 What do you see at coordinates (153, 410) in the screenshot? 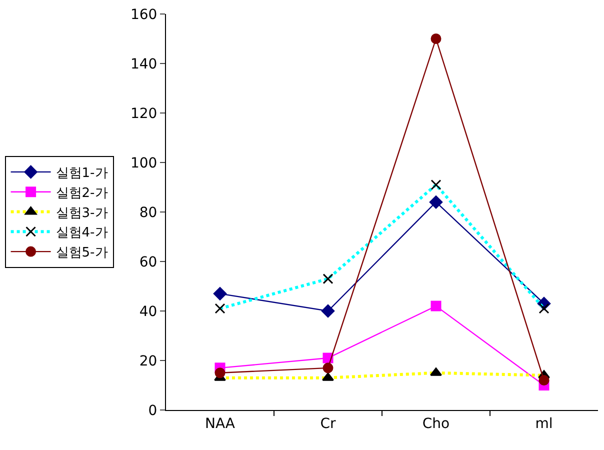
I see `y-tick-label: 0` at bounding box center [153, 410].